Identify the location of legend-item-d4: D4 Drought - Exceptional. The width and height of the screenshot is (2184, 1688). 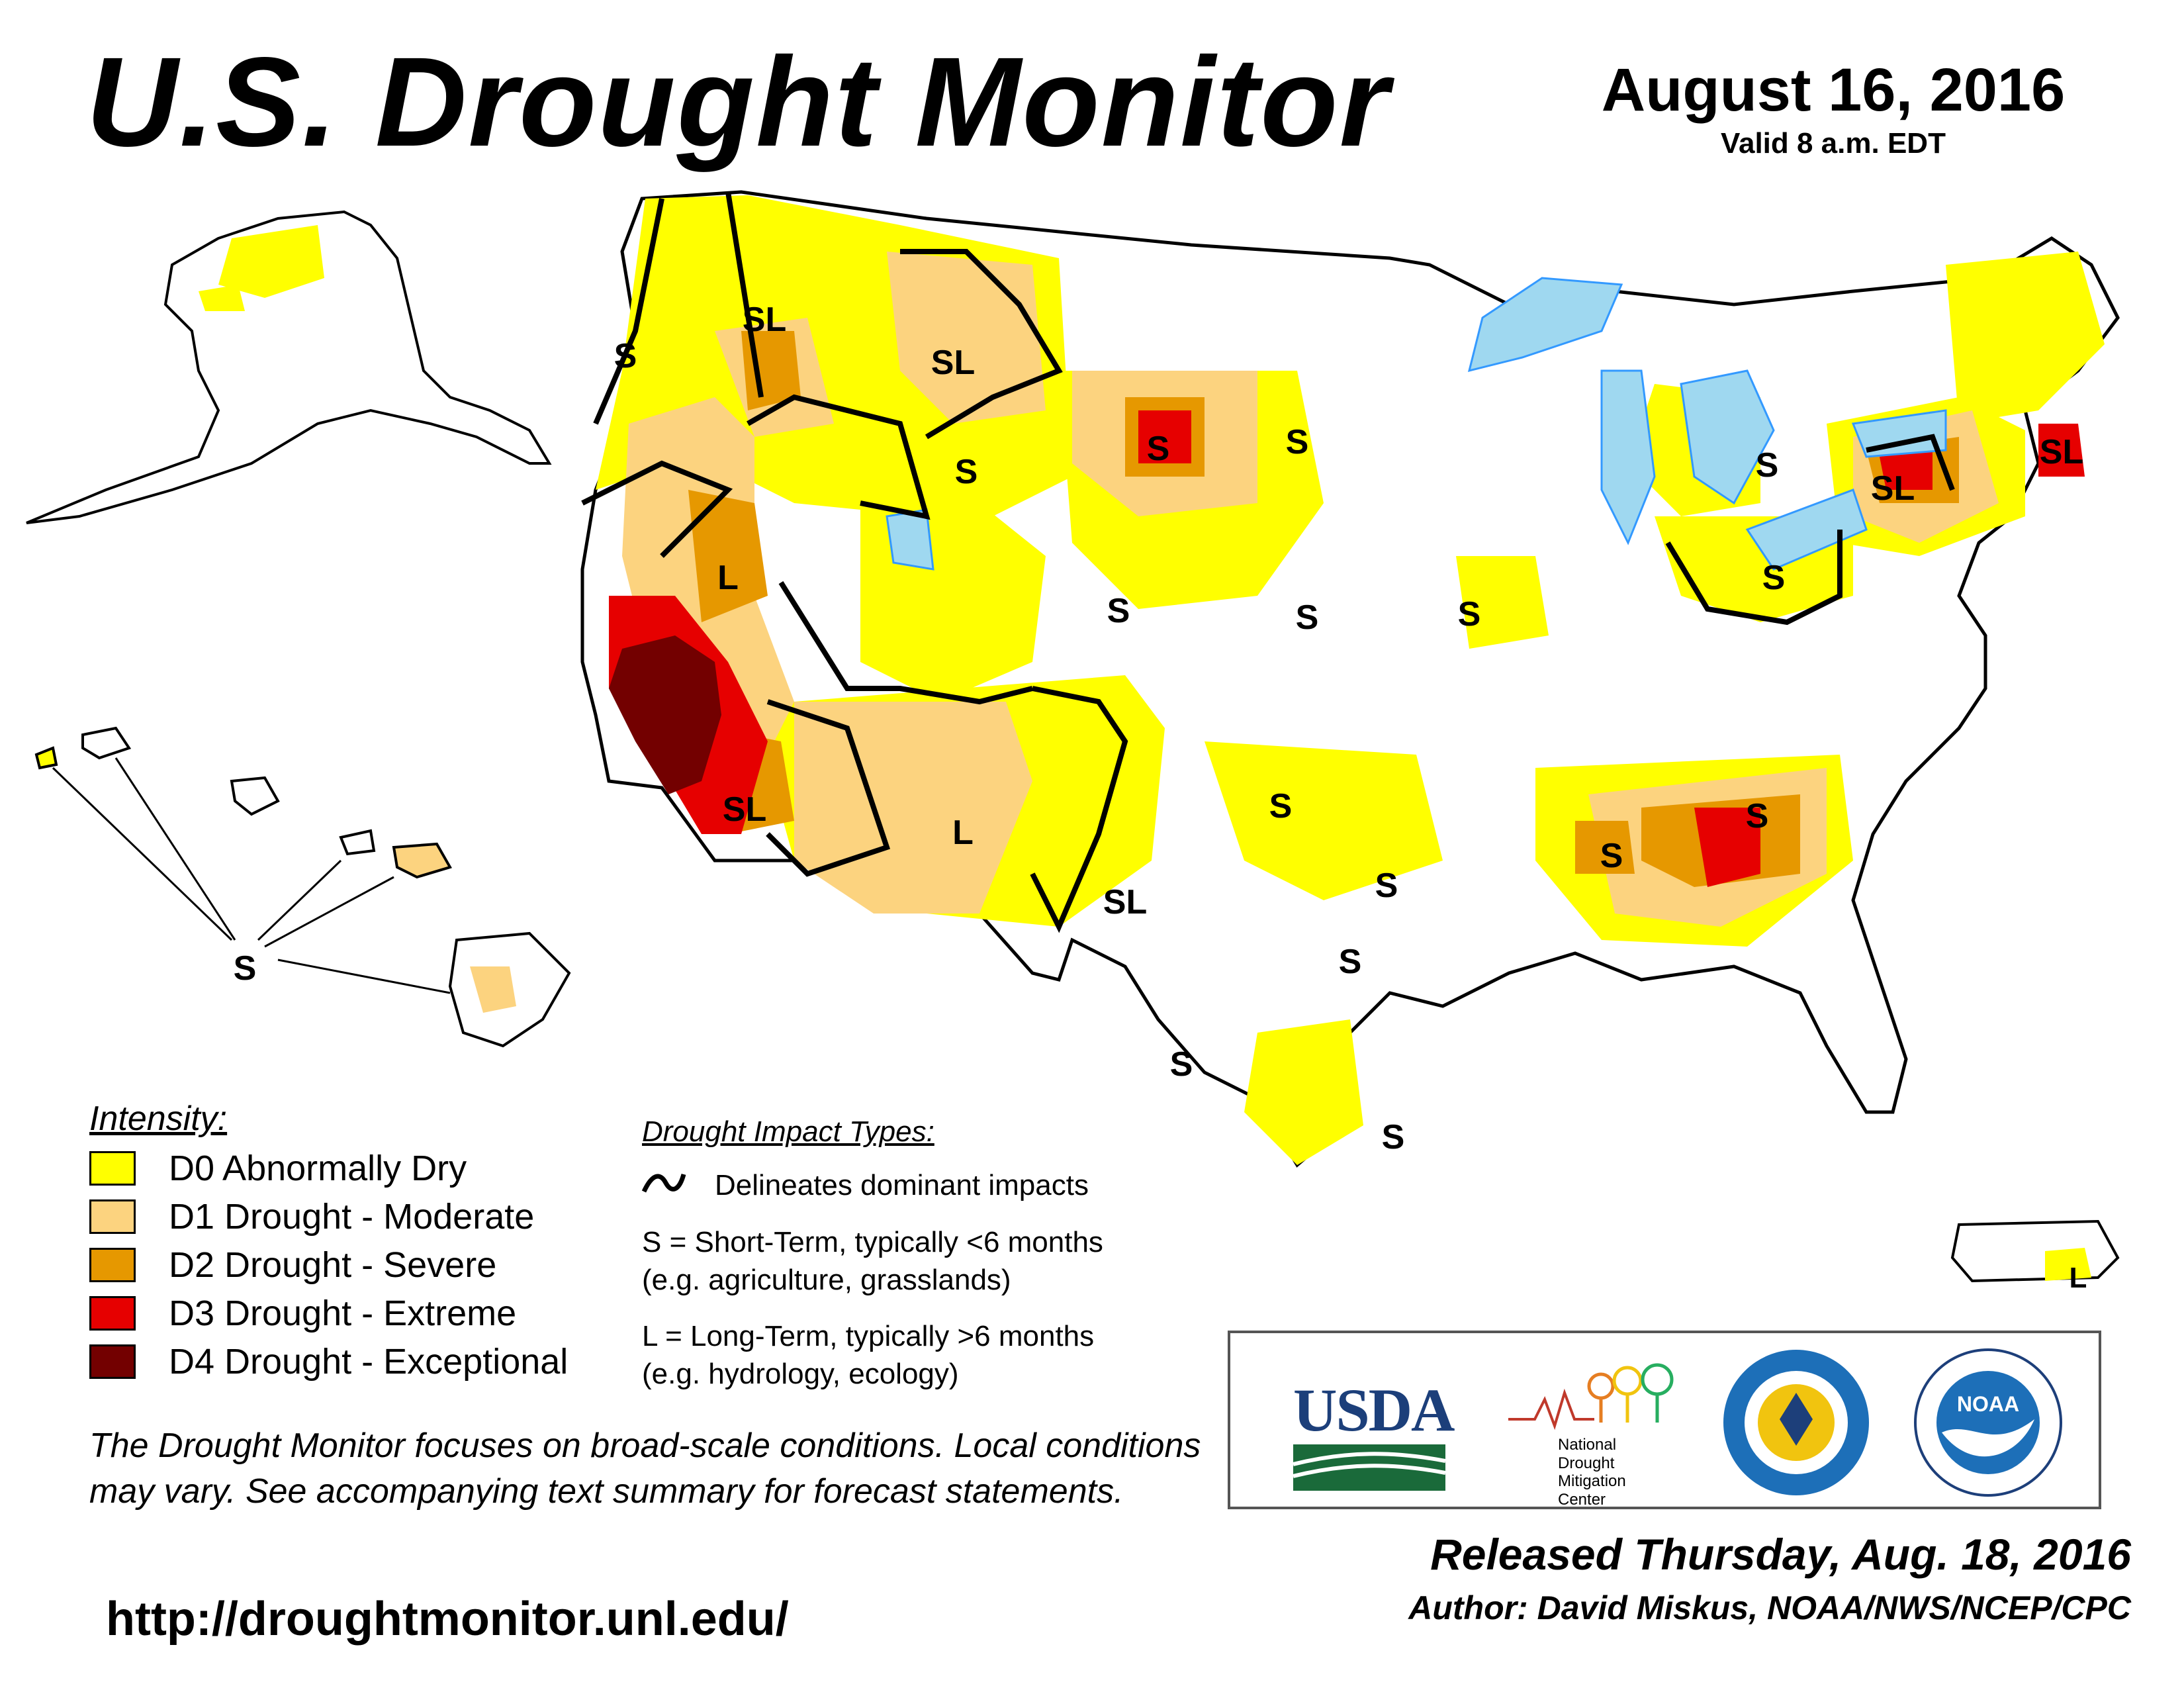
(328, 1362).